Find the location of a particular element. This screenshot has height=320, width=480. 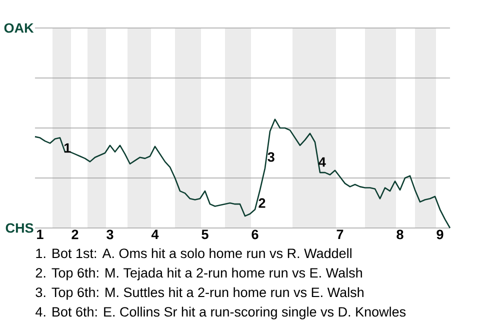

text: 1. Bot 1st: A. Oms hit a solo home run vs R. Waddell is located at coordinates (194, 253).